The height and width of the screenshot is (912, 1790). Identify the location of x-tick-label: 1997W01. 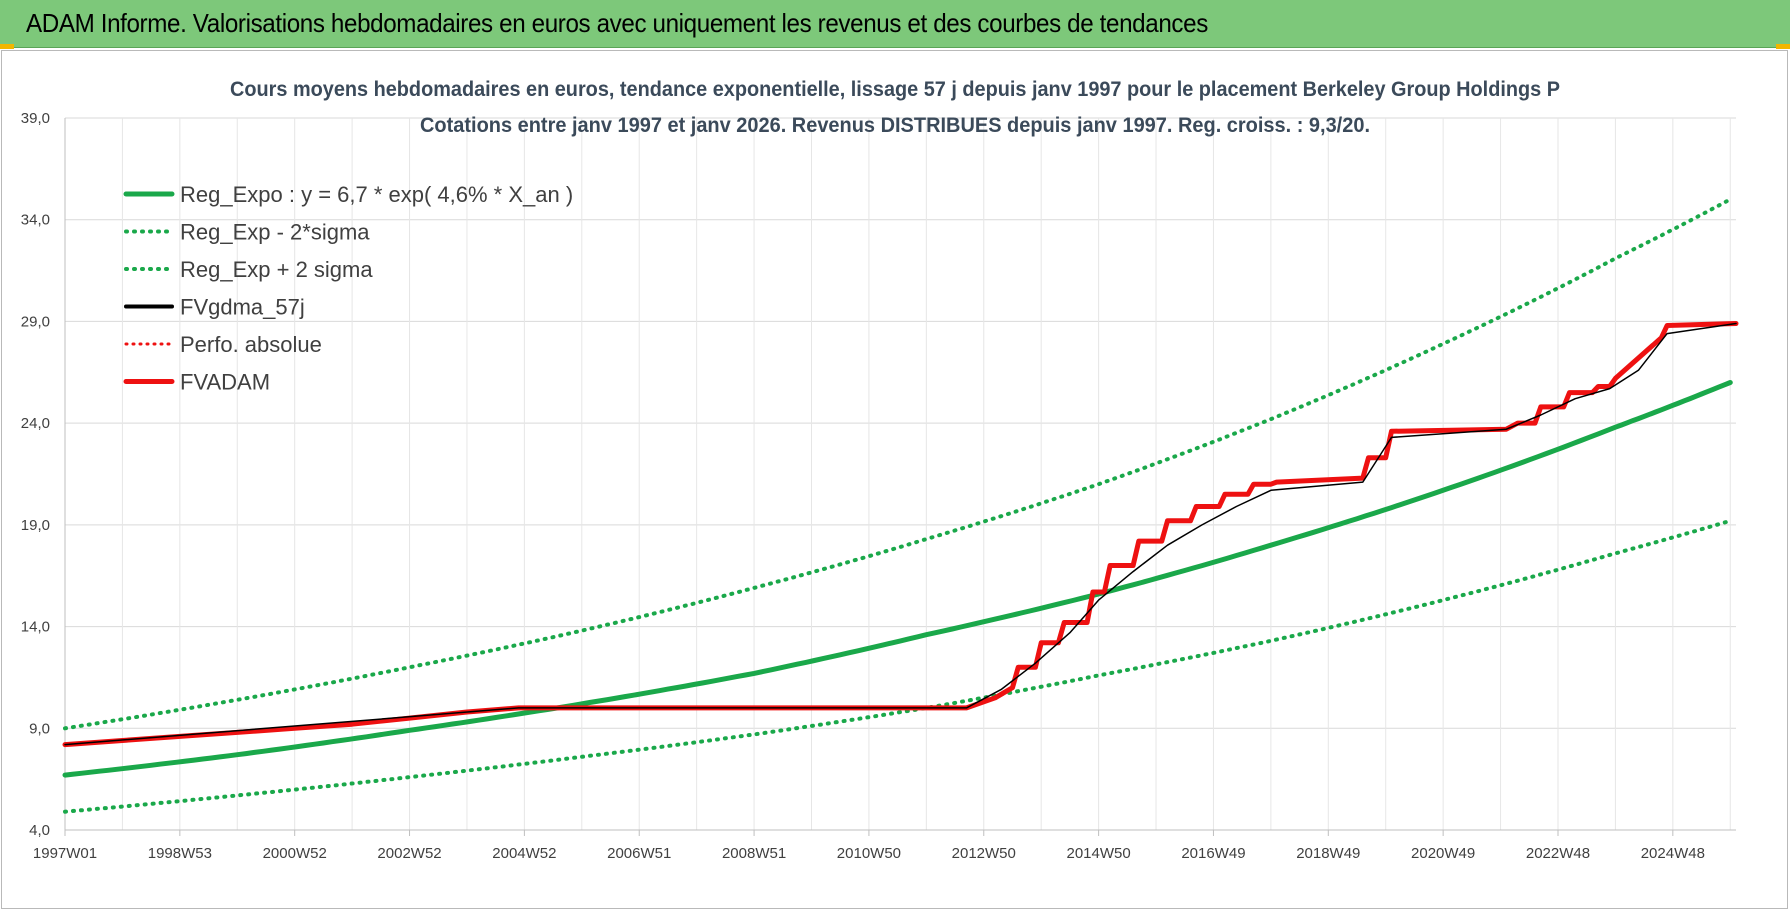
(65, 853).